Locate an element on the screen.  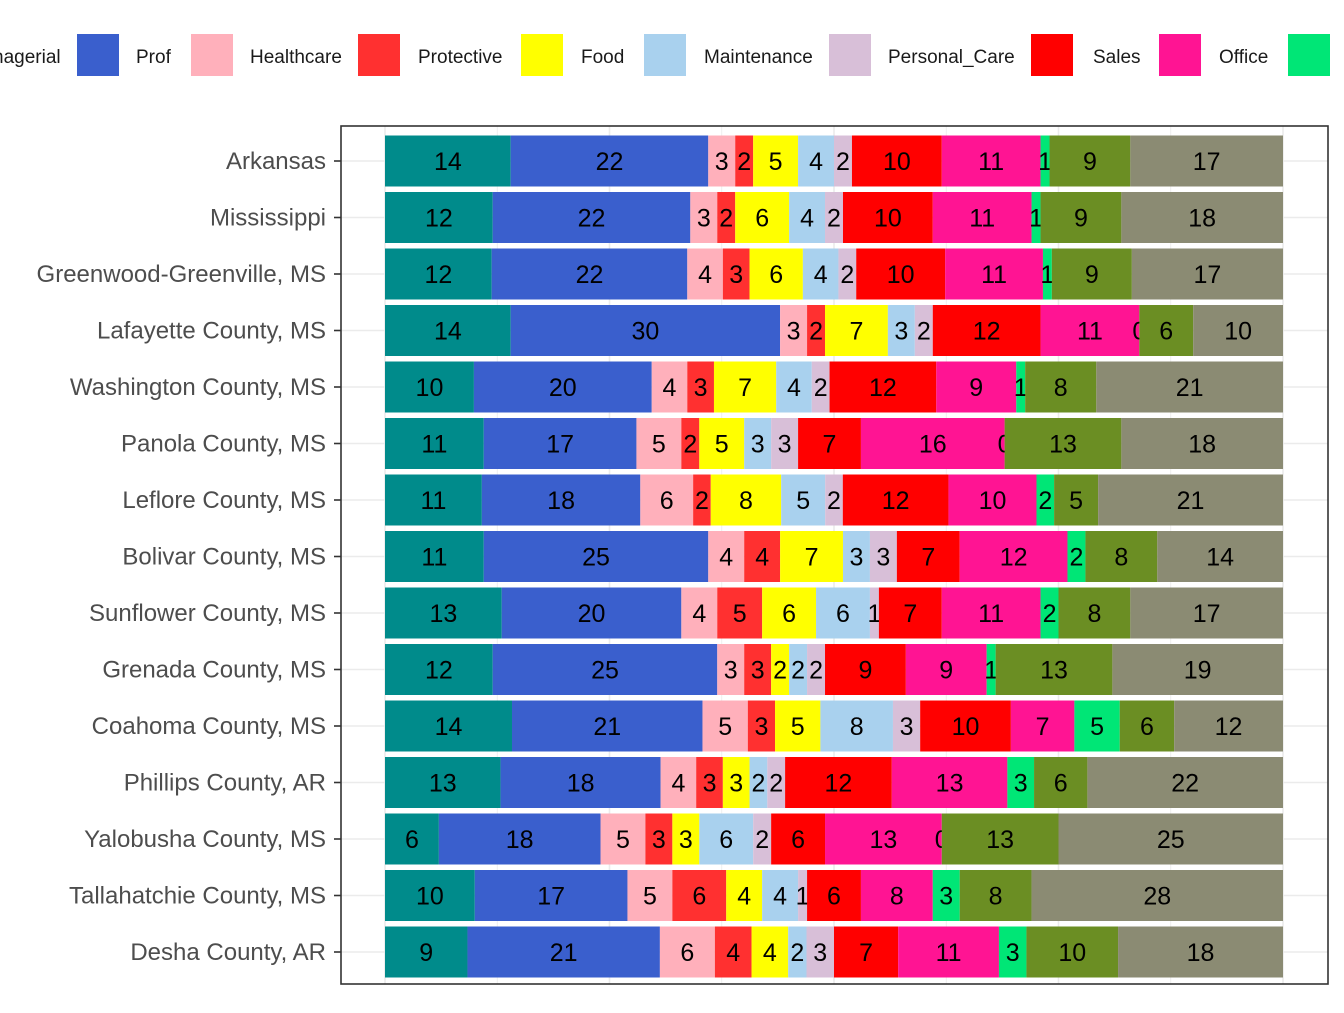
data-label: 14 is located at coordinates (1220, 558).